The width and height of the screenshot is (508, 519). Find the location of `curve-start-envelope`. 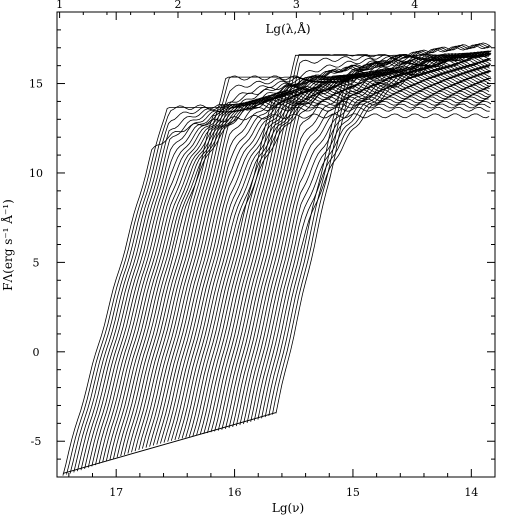

curve-start-envelope is located at coordinates (169, 443).